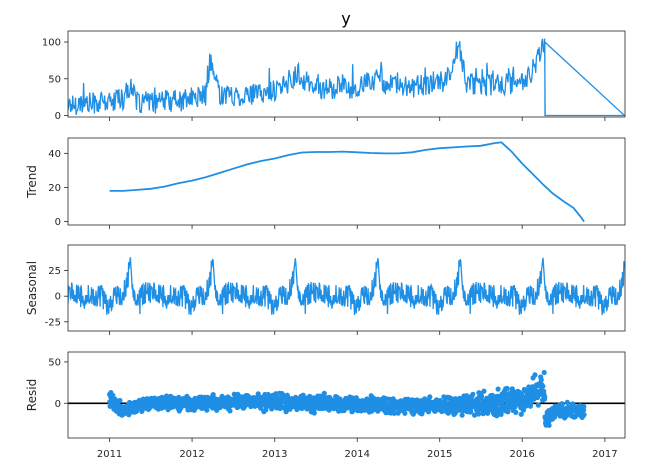 This screenshot has height=474, width=655. Describe the element at coordinates (54, 188) in the screenshot. I see `y-tick-label: 20` at that location.